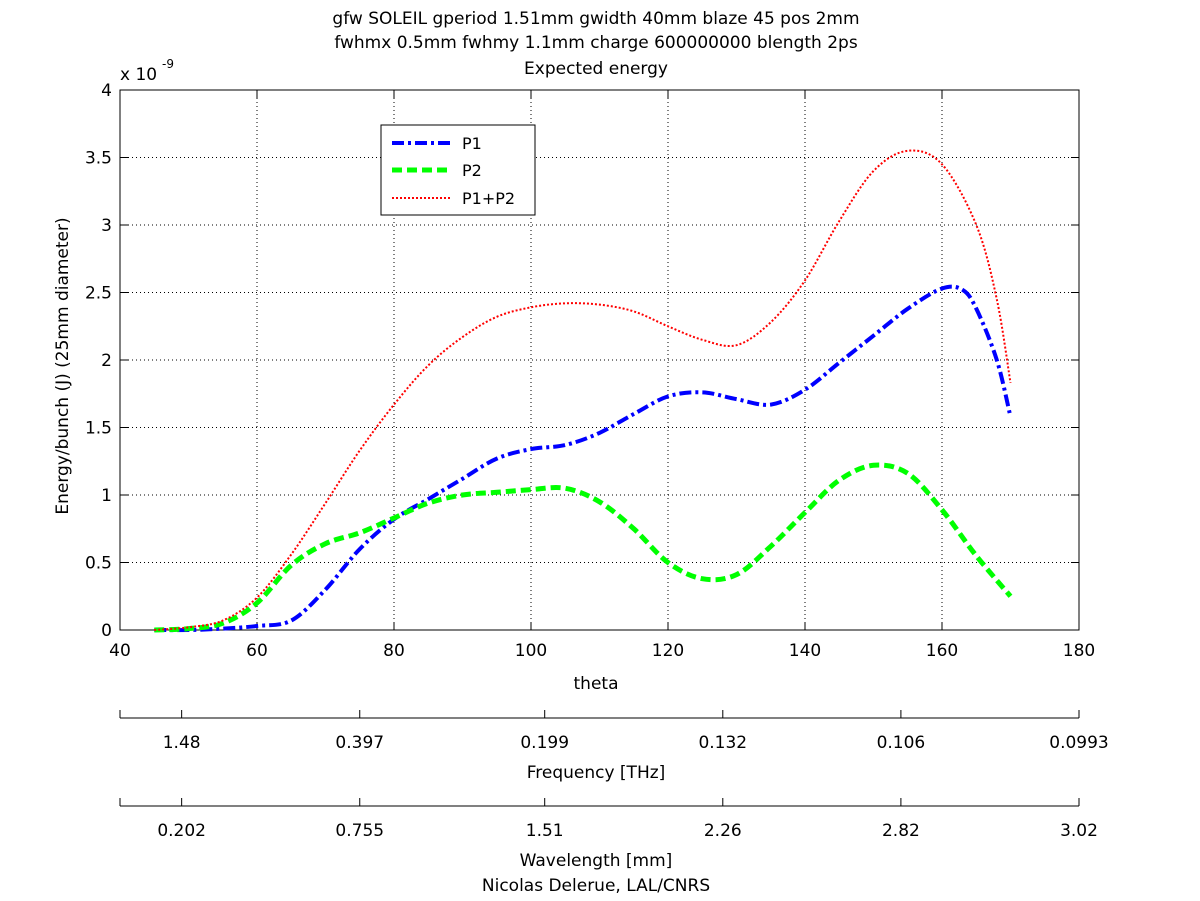 This screenshot has height=901, width=1200. I want to click on wavelength-tick-label: 2.26, so click(723, 831).